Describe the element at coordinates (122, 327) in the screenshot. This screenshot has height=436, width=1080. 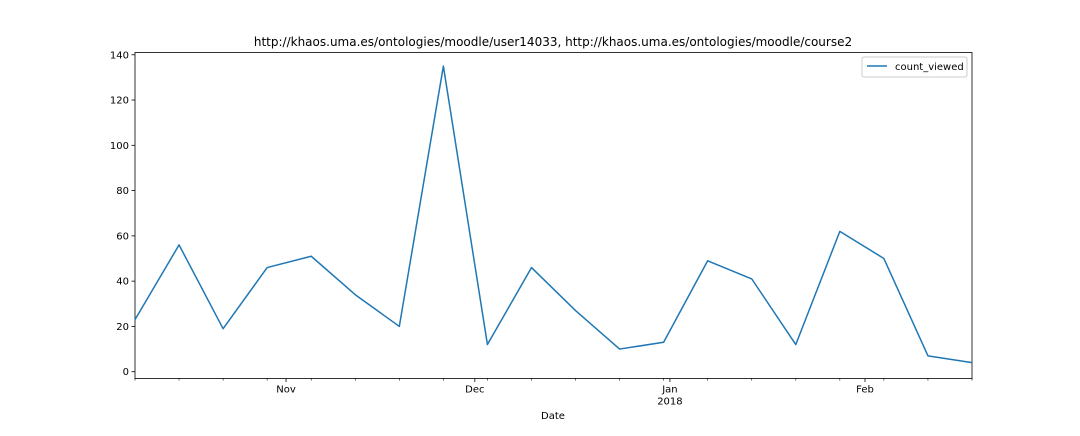
I see `y-tick-label: 20` at that location.